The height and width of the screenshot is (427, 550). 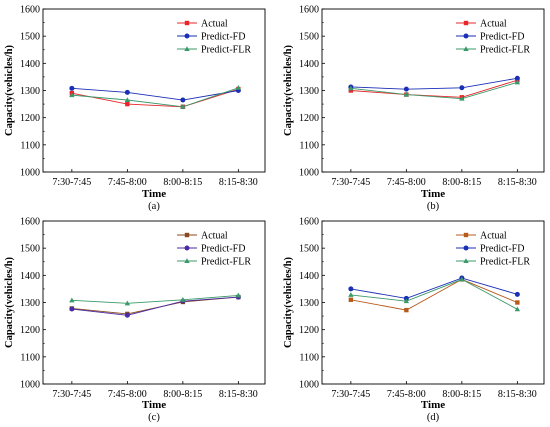 I want to click on panel-label: (a), so click(x=154, y=206).